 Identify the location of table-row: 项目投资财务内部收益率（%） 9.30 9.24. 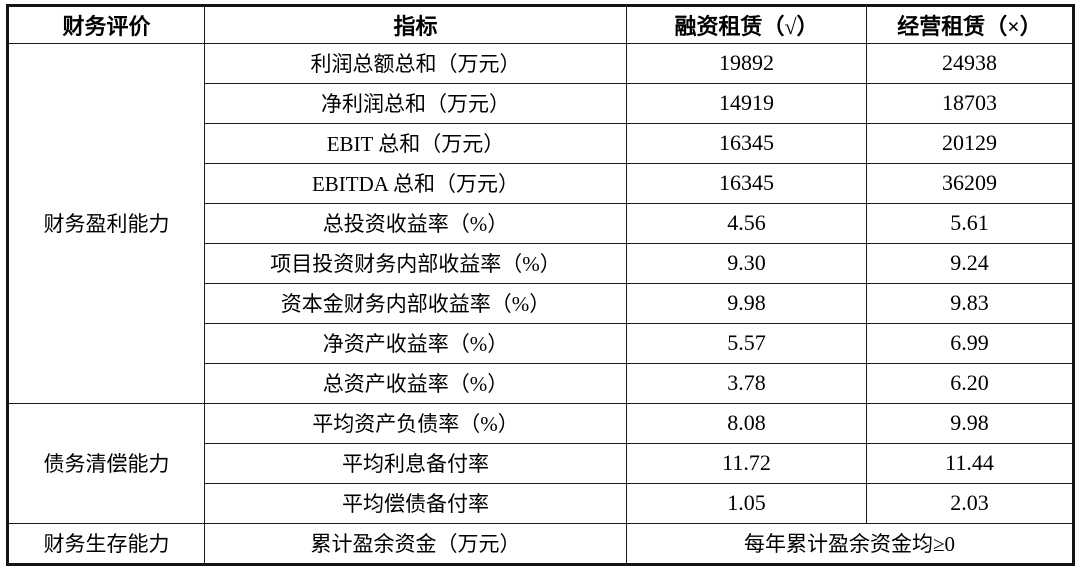
(541, 263).